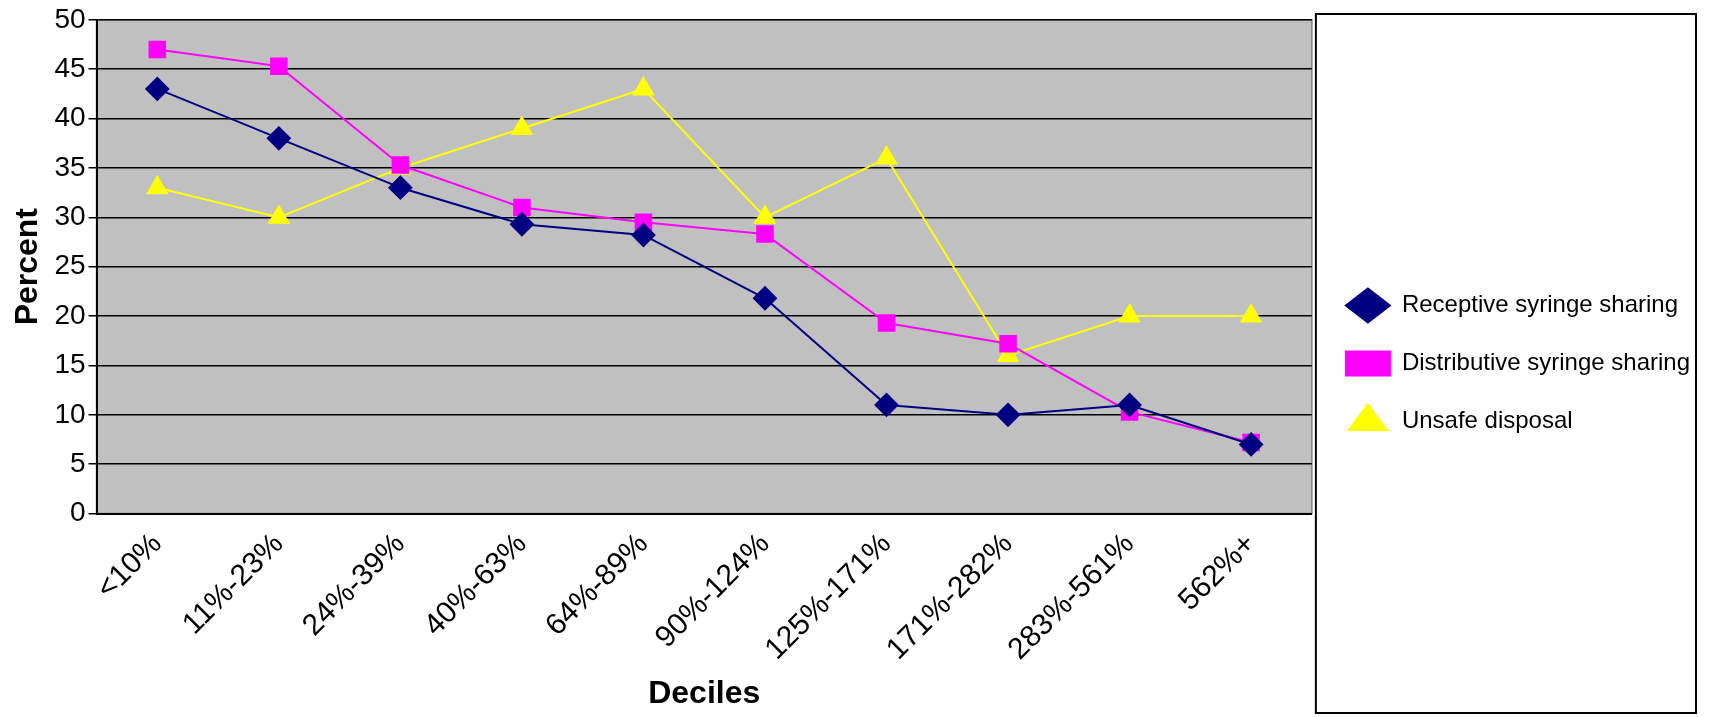 This screenshot has width=1730, height=717. Describe the element at coordinates (70, 413) in the screenshot. I see `y-tick-label: 10` at that location.